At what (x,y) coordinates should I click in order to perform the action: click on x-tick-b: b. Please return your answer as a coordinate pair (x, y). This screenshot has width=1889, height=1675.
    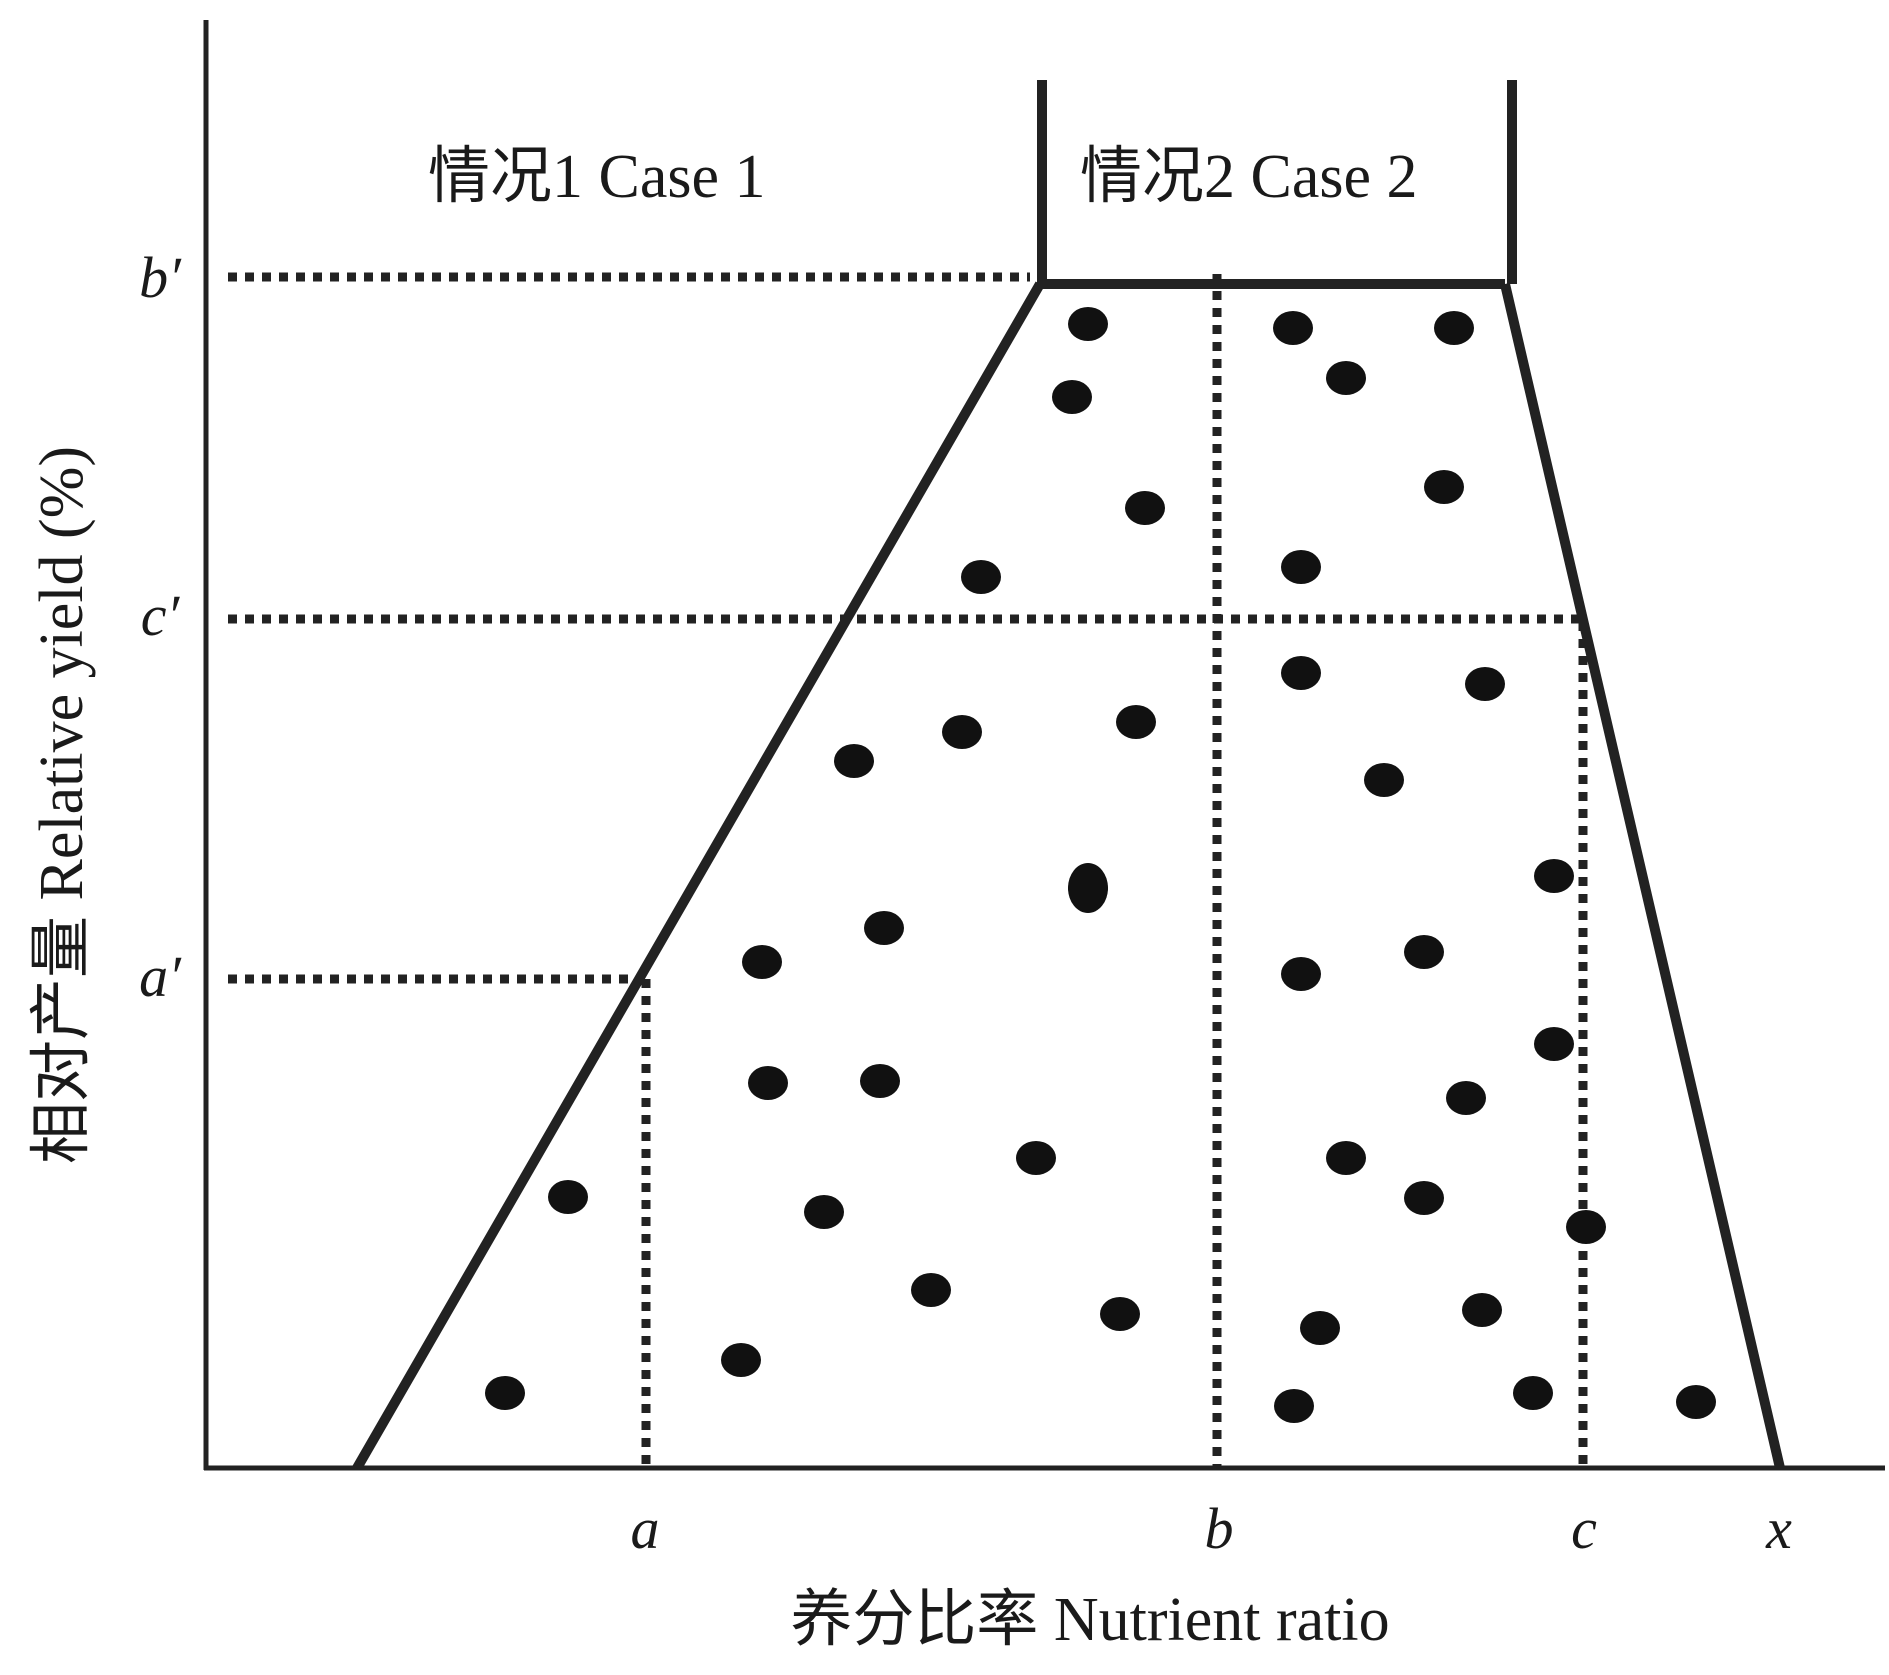
    Looking at the image, I should click on (1219, 1528).